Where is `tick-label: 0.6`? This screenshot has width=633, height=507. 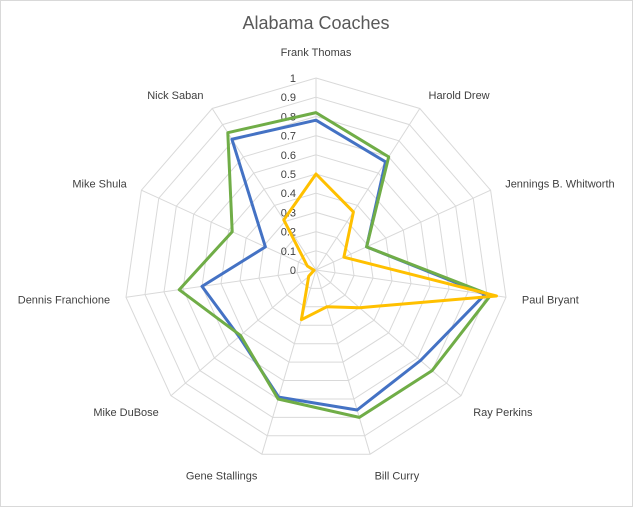
tick-label: 0.6 is located at coordinates (288, 156).